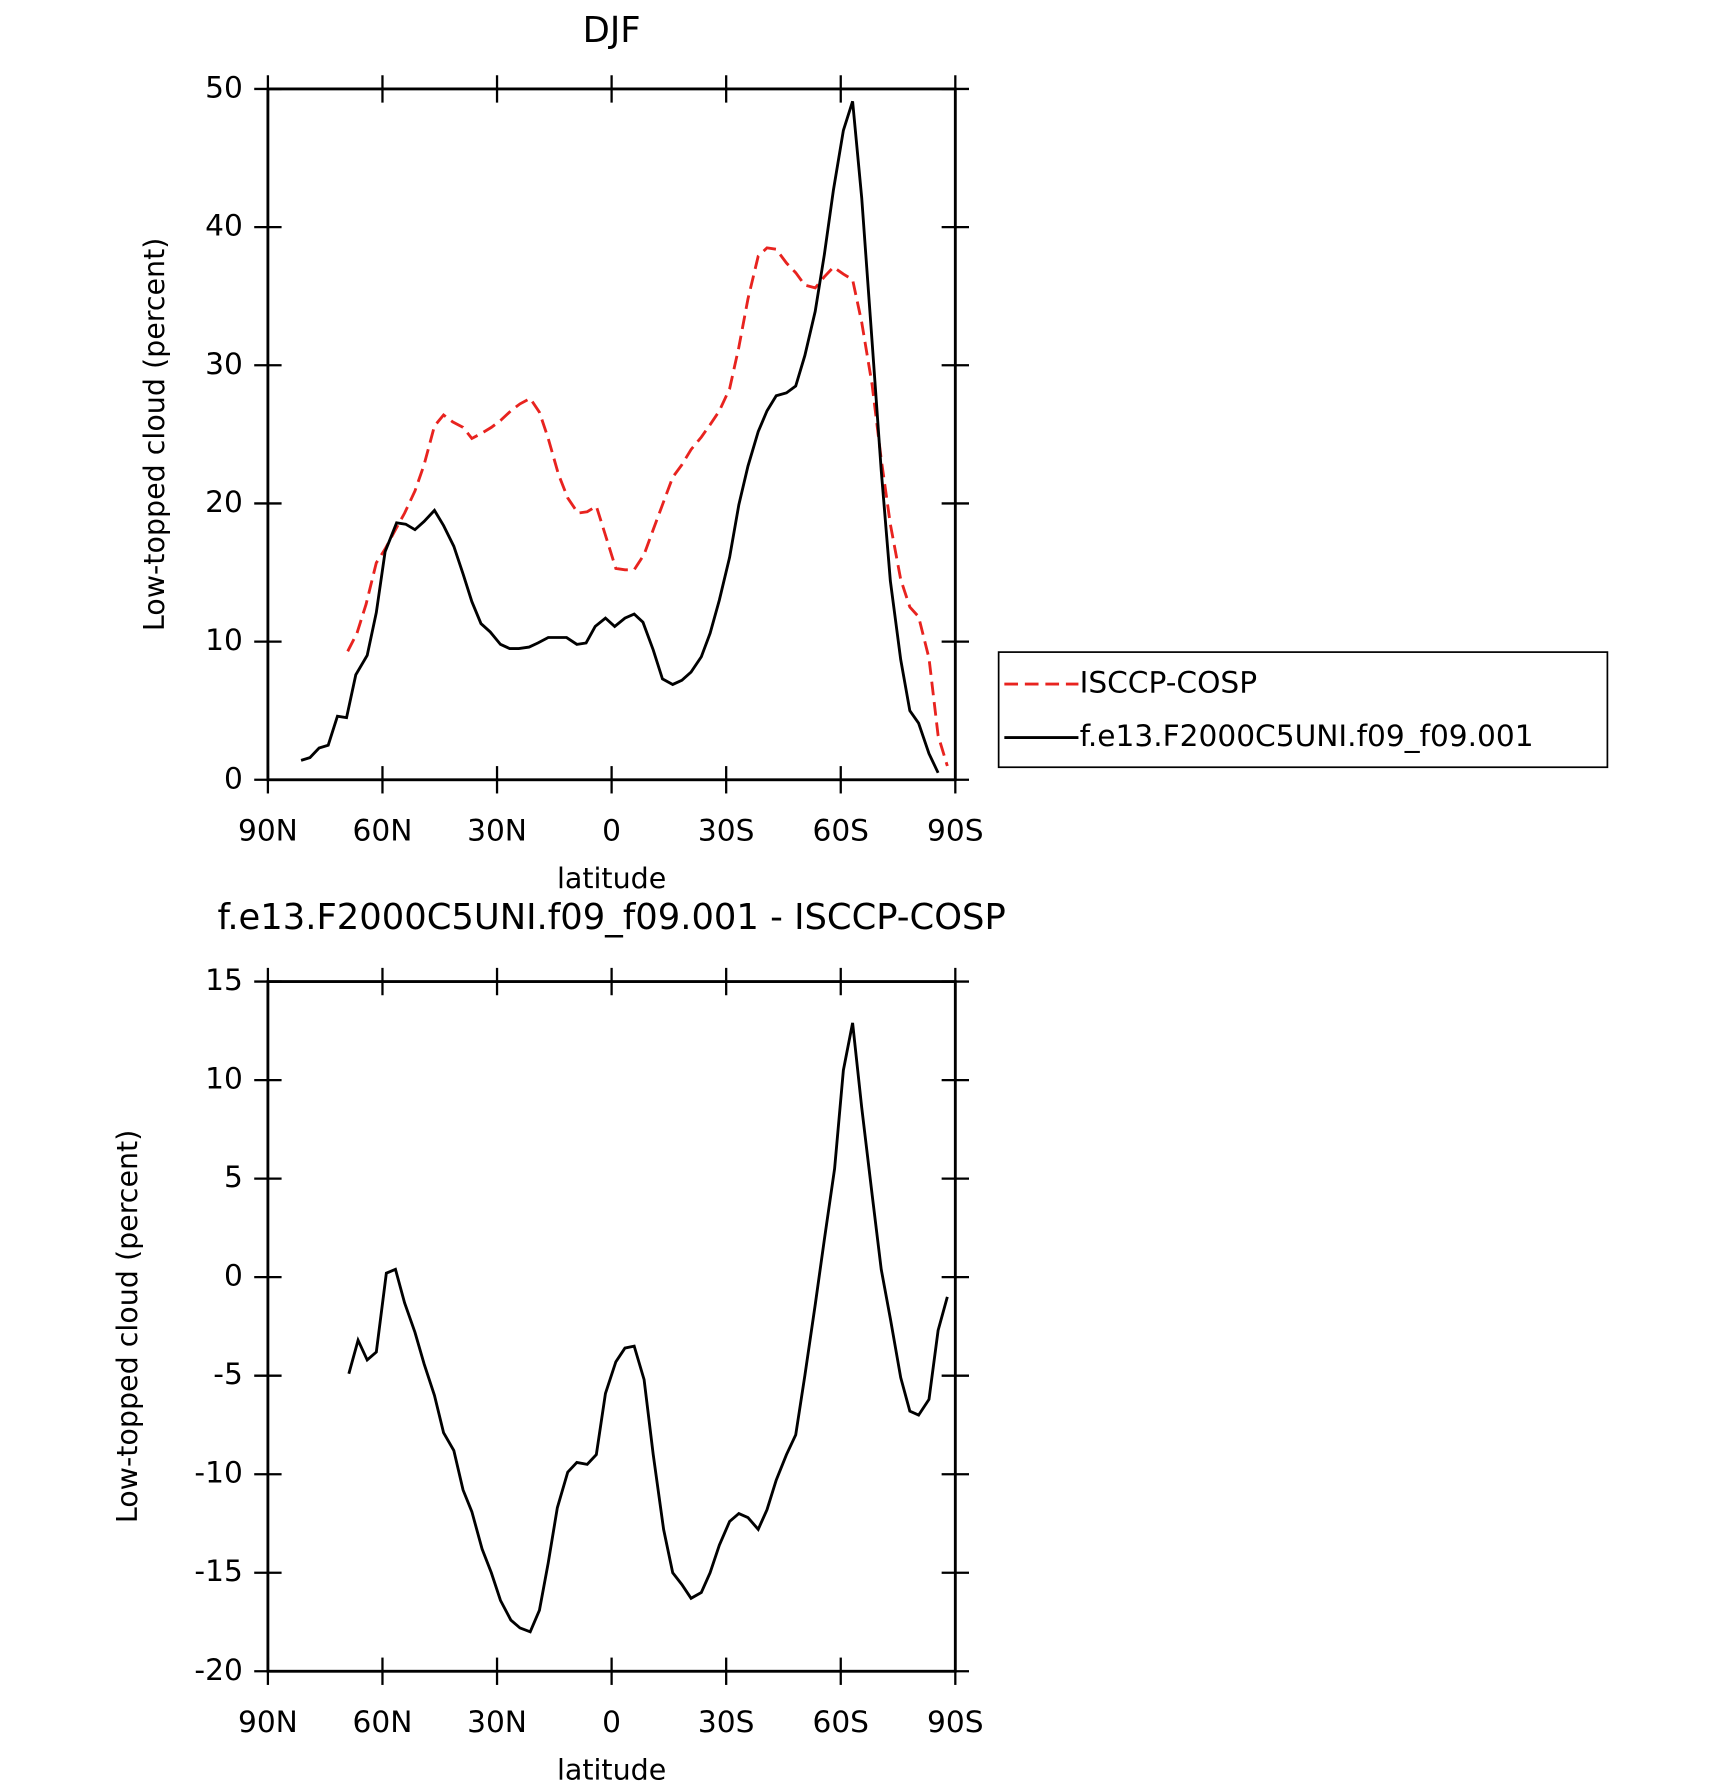  I want to click on y-tick-label: -10, so click(218, 1472).